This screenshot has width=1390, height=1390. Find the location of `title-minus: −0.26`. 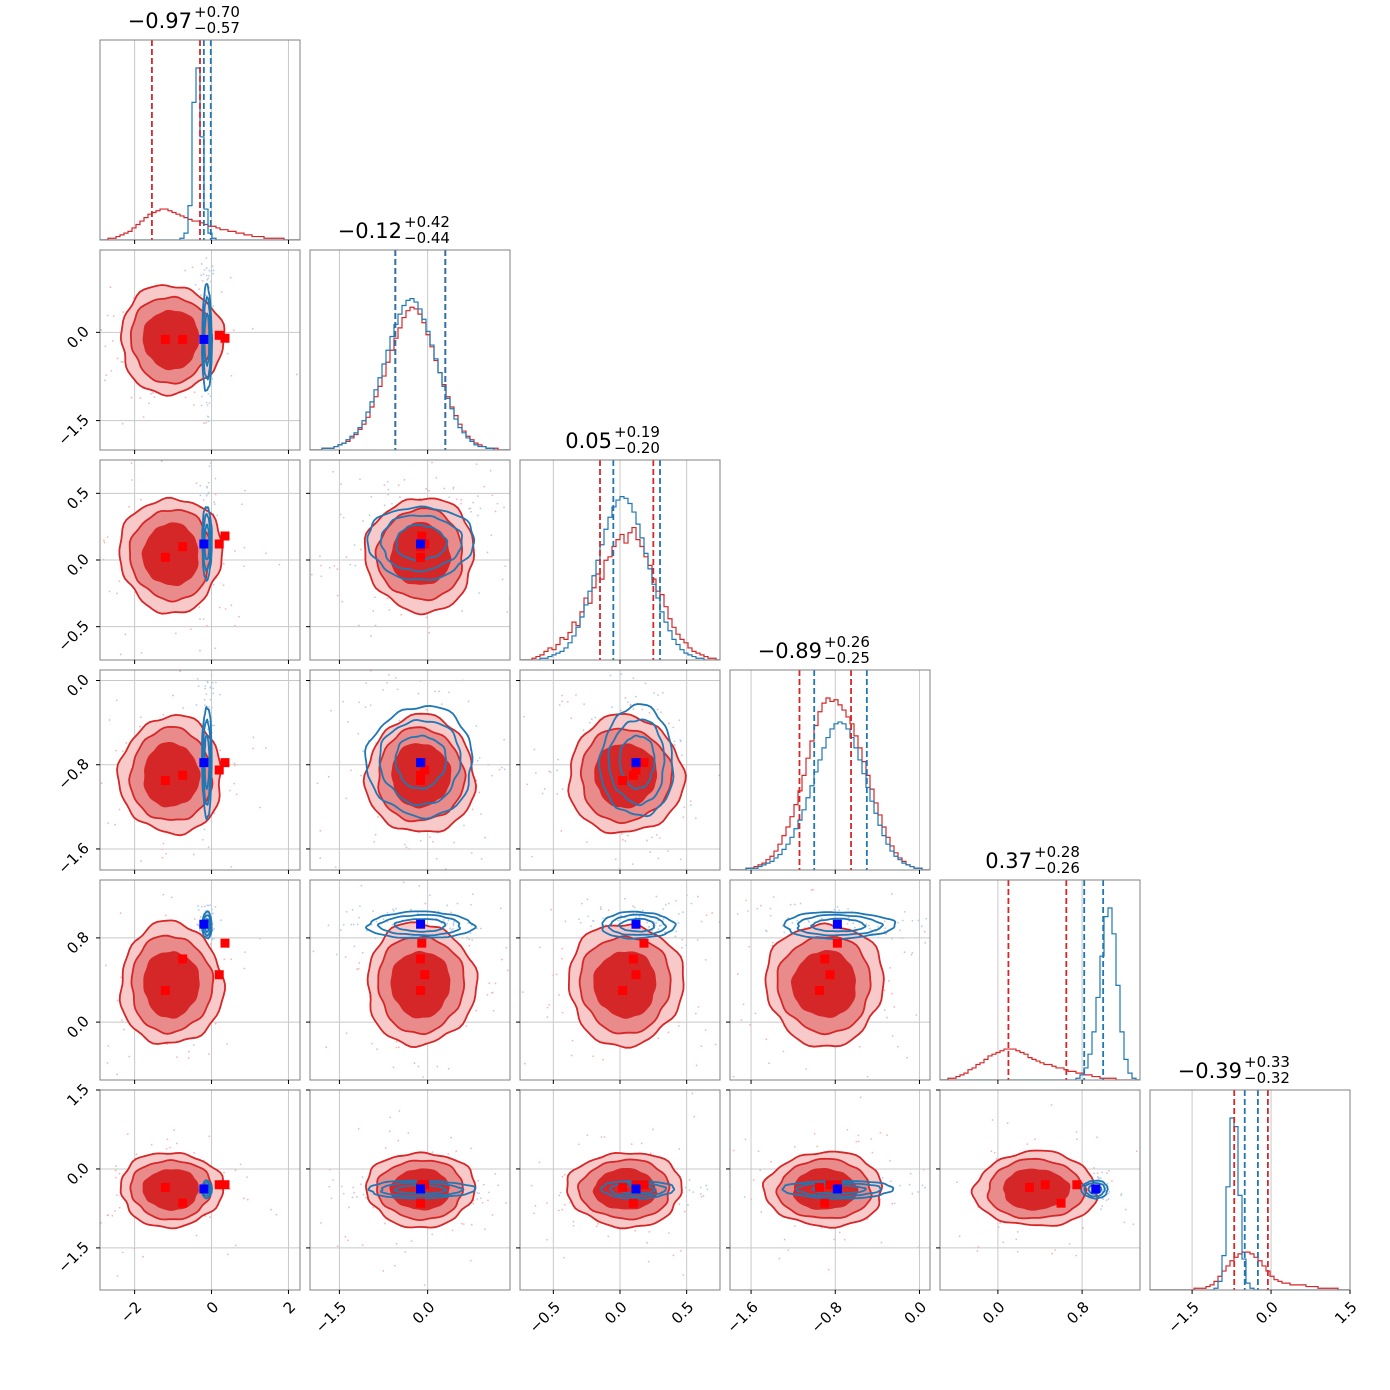

title-minus: −0.26 is located at coordinates (1057, 868).